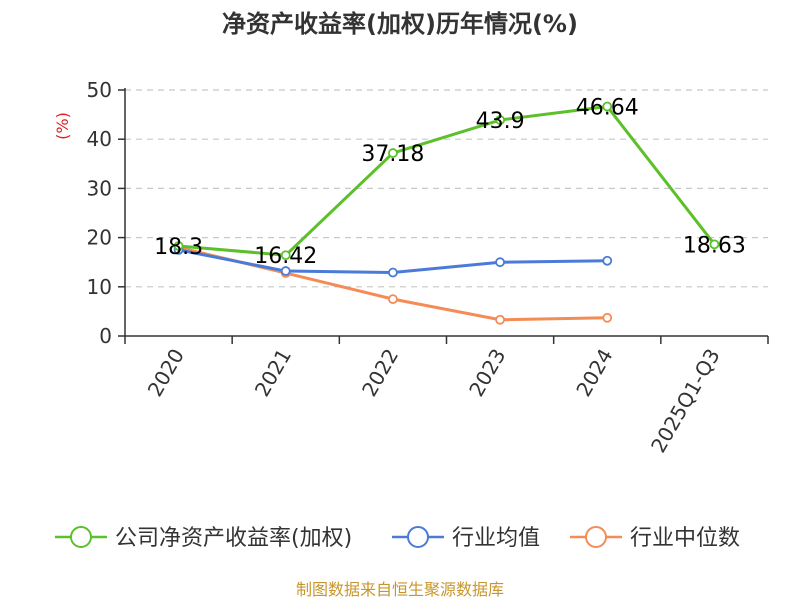 The image size is (800, 600). Describe the element at coordinates (380, 373) in the screenshot. I see `x-tick-label: 2022` at that location.